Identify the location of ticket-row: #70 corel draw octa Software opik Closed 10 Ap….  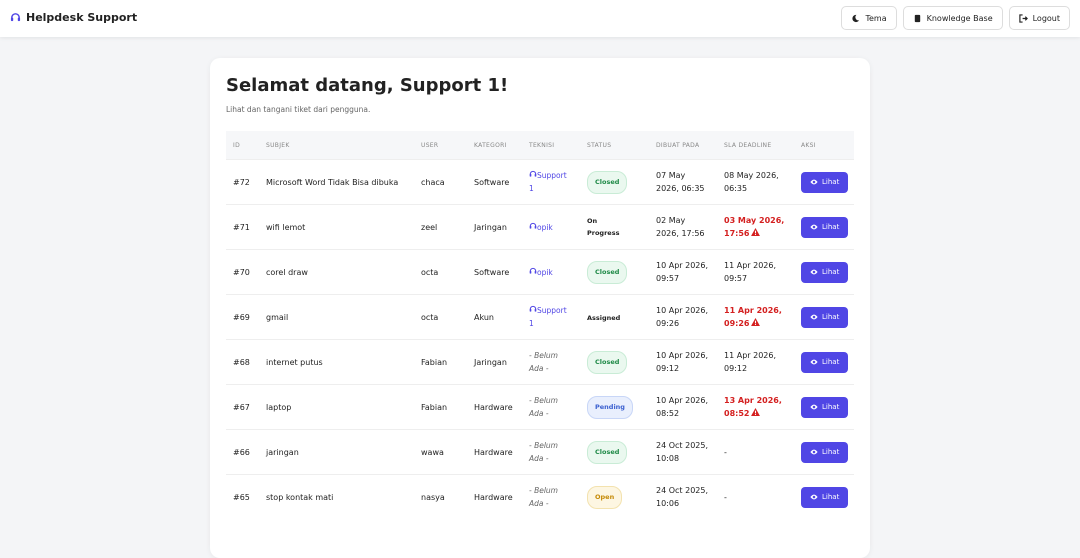
(540, 272).